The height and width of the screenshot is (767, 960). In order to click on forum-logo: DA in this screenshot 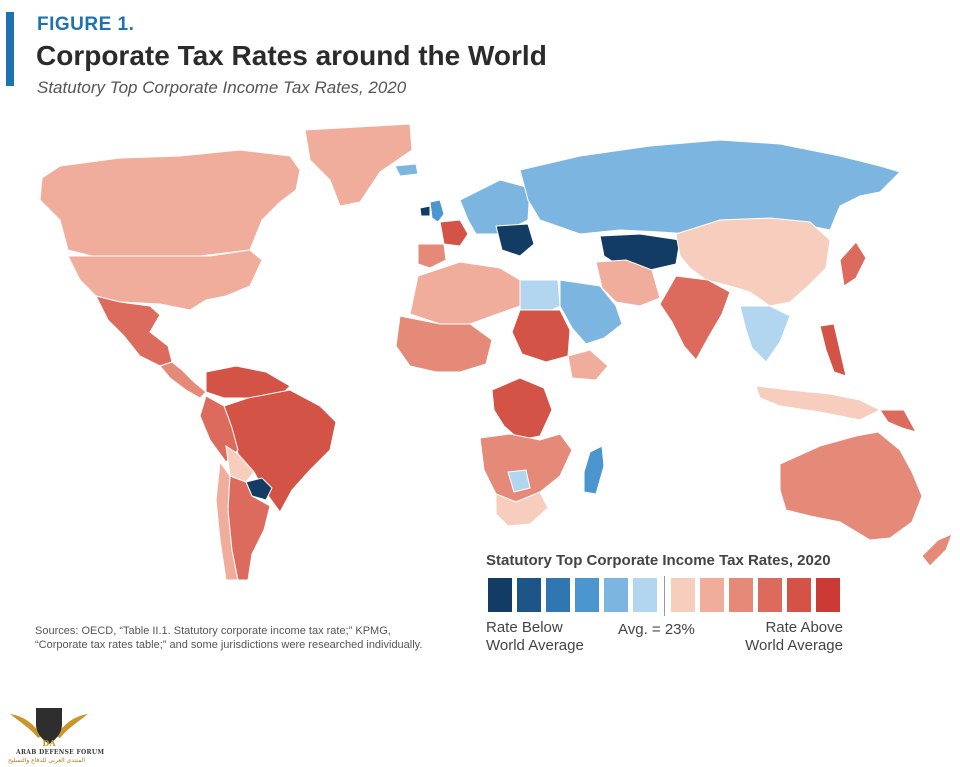, I will do `click(49, 728)`.